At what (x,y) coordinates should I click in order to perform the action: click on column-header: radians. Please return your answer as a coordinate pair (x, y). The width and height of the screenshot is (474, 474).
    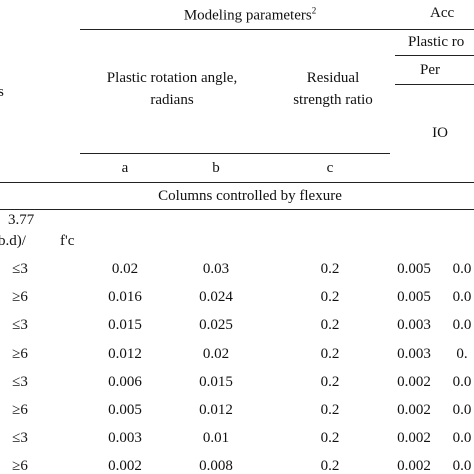
    Looking at the image, I should click on (172, 100).